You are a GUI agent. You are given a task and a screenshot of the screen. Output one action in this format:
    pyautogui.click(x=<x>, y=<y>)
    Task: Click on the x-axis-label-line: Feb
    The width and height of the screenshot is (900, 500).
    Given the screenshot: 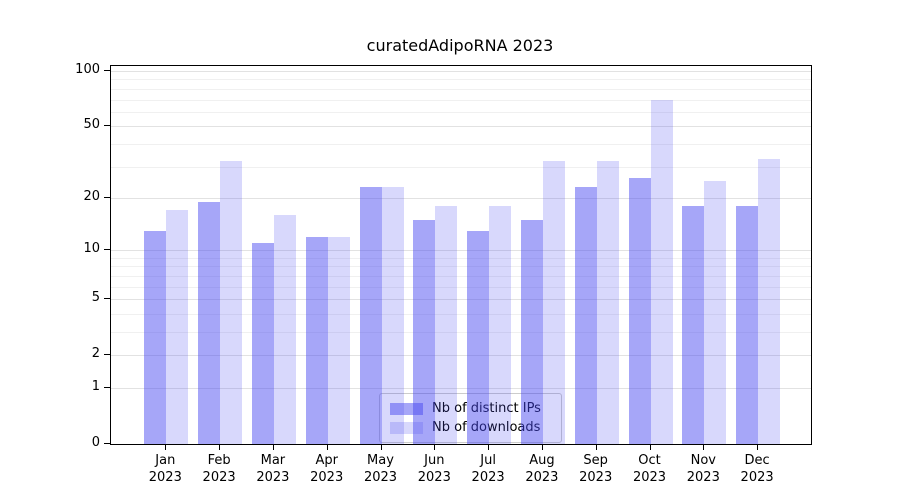 What is the action you would take?
    pyautogui.click(x=219, y=460)
    